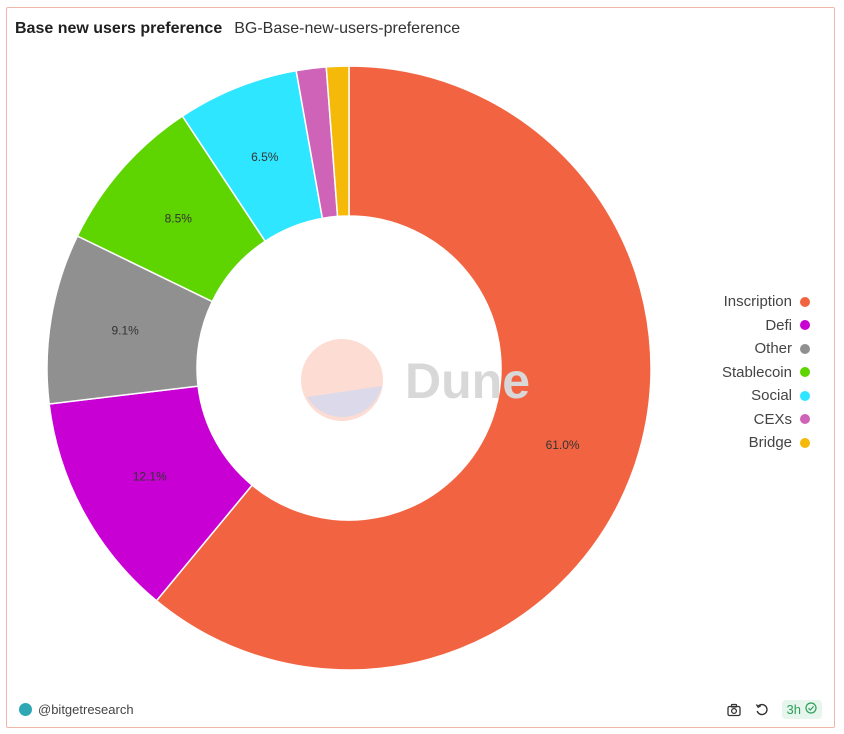  I want to click on author-link: @bitgetresearch, so click(76, 709).